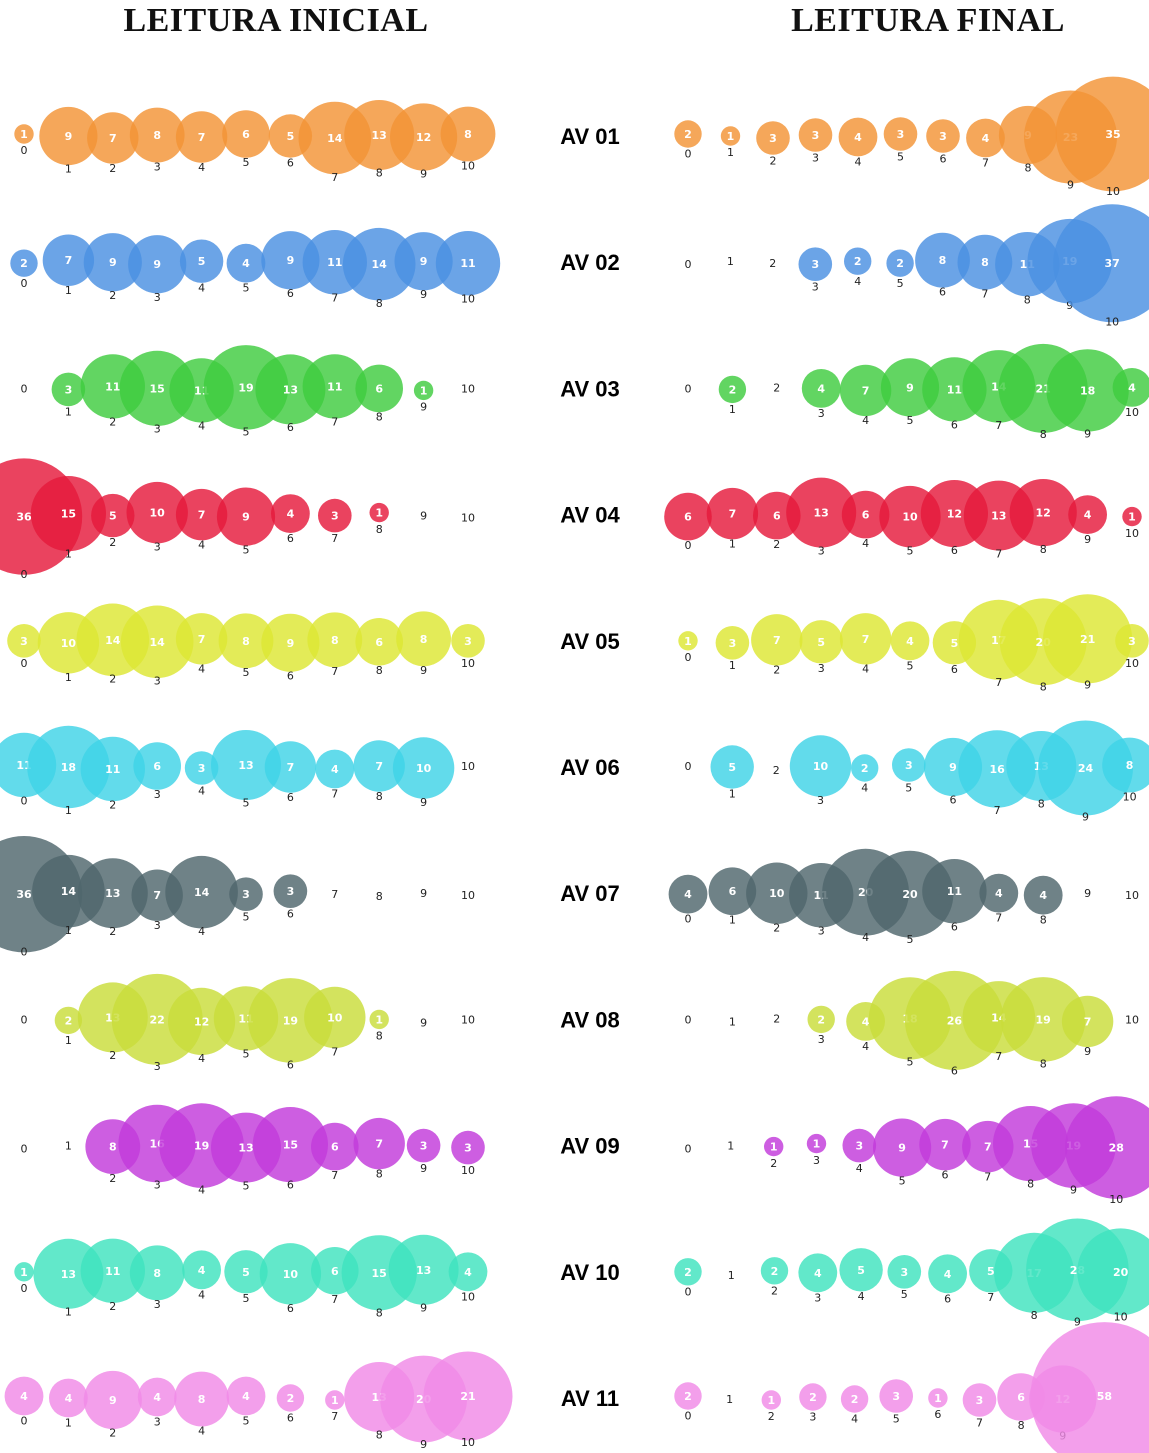 This screenshot has height=1453, width=1149. Describe the element at coordinates (157, 925) in the screenshot. I see `x-tick-label: 3` at that location.